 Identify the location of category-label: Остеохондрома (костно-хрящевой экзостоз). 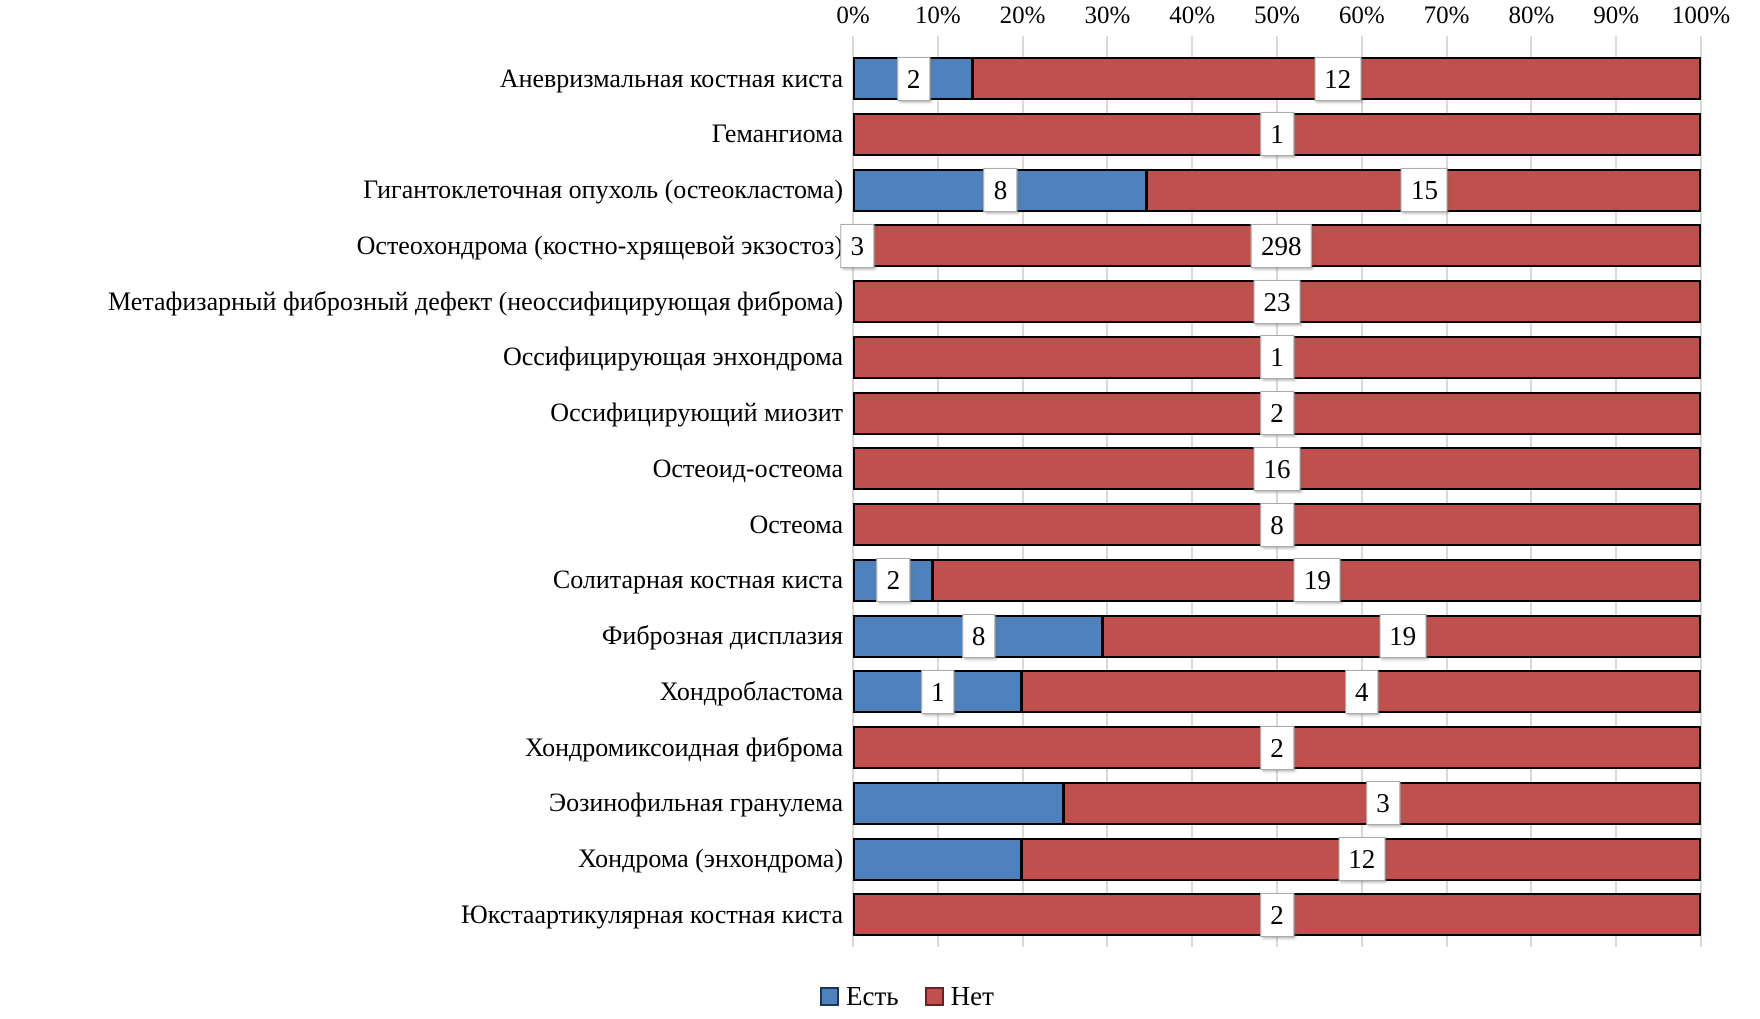
(599, 245).